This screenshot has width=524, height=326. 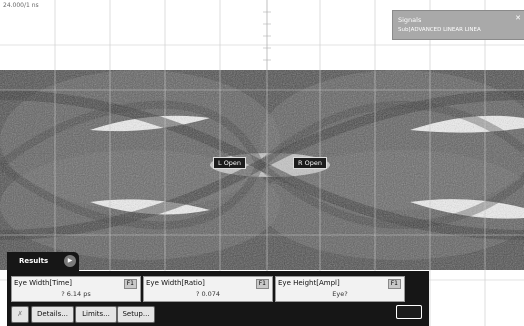 What do you see at coordinates (410, 20) in the screenshot?
I see `signals-title: Signals` at bounding box center [410, 20].